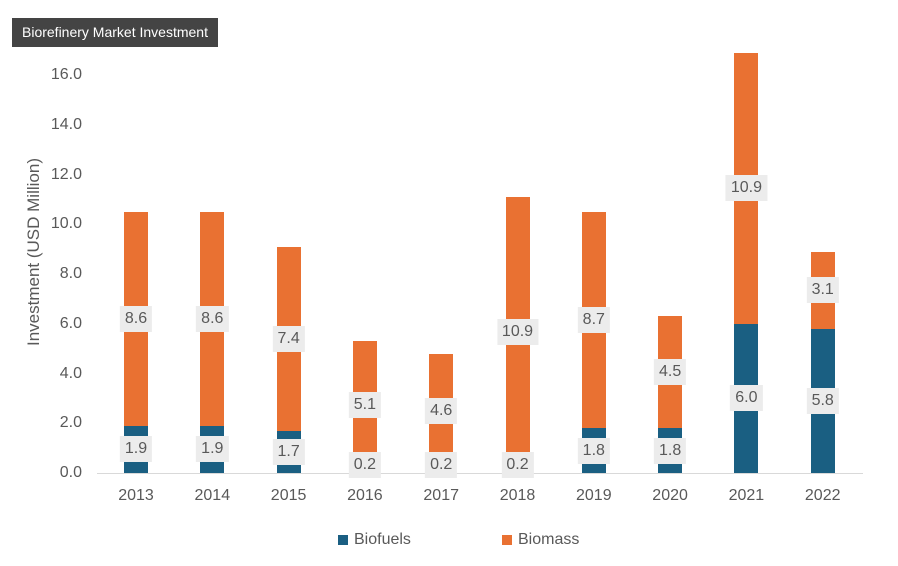  I want to click on legend-item-biofuels: Biofuels, so click(374, 540).